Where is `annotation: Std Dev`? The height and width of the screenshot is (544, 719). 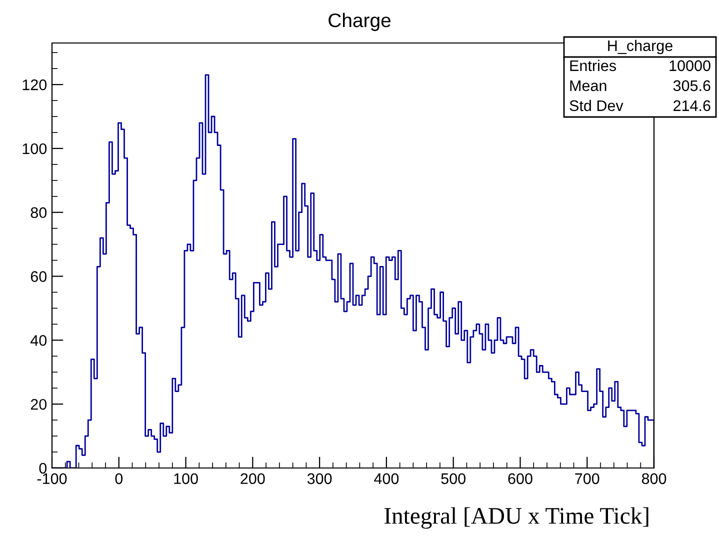 annotation: Std Dev is located at coordinates (597, 106).